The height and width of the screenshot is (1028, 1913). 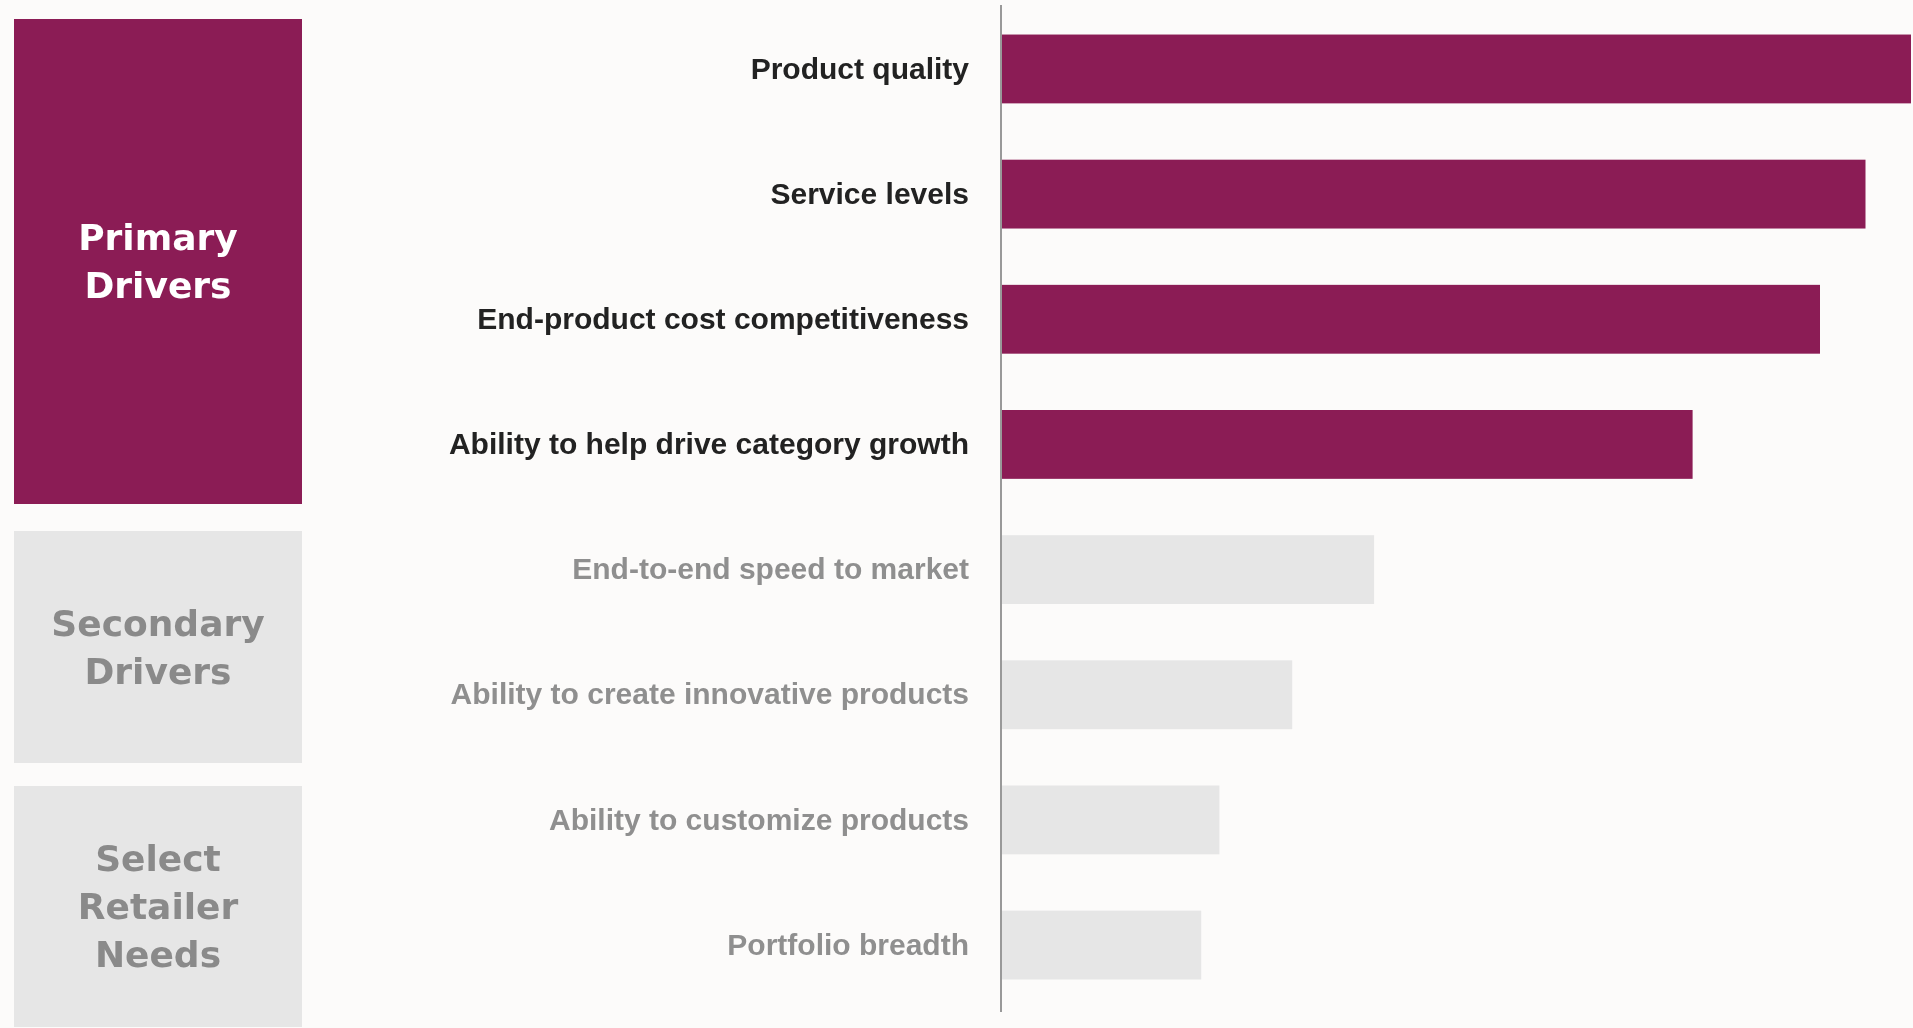 What do you see at coordinates (158, 647) in the screenshot?
I see `text: Secondary Drivers` at bounding box center [158, 647].